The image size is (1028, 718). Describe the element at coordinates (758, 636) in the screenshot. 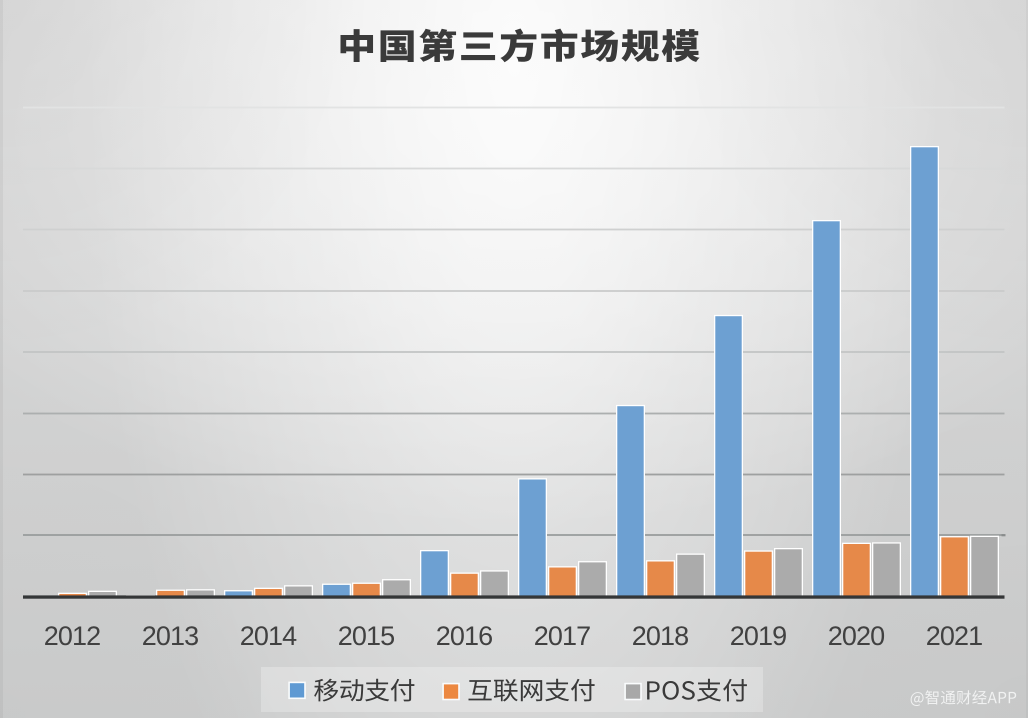

I see `svg-text: 2019` at that location.